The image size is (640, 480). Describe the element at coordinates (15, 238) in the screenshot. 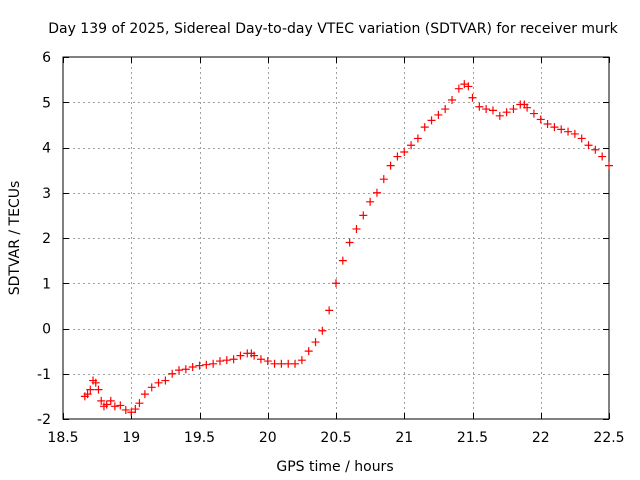

I see `y-axis-label: SDTVAR / TECUs` at that location.